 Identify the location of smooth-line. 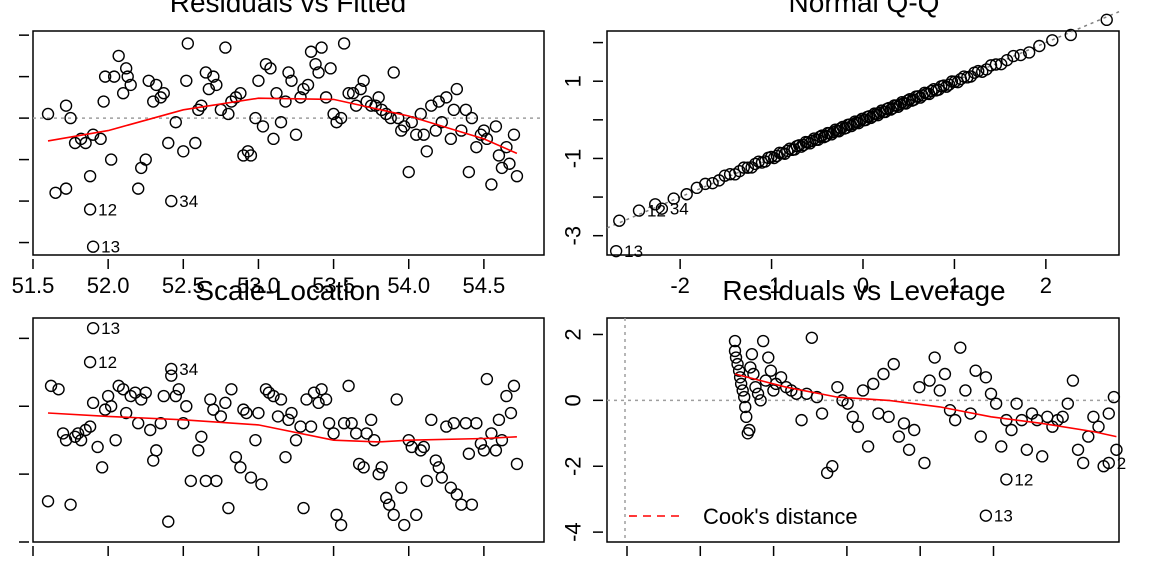
(282, 427).